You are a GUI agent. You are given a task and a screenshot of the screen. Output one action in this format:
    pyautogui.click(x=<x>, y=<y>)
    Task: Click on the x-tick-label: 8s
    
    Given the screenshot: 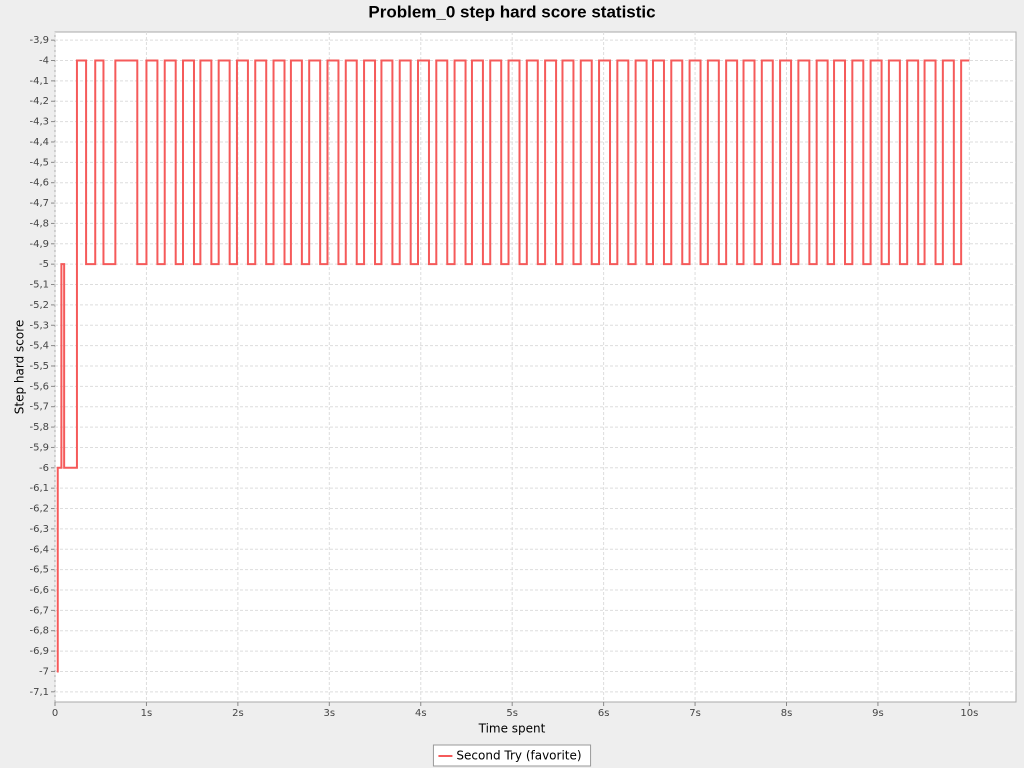 What is the action you would take?
    pyautogui.click(x=787, y=713)
    